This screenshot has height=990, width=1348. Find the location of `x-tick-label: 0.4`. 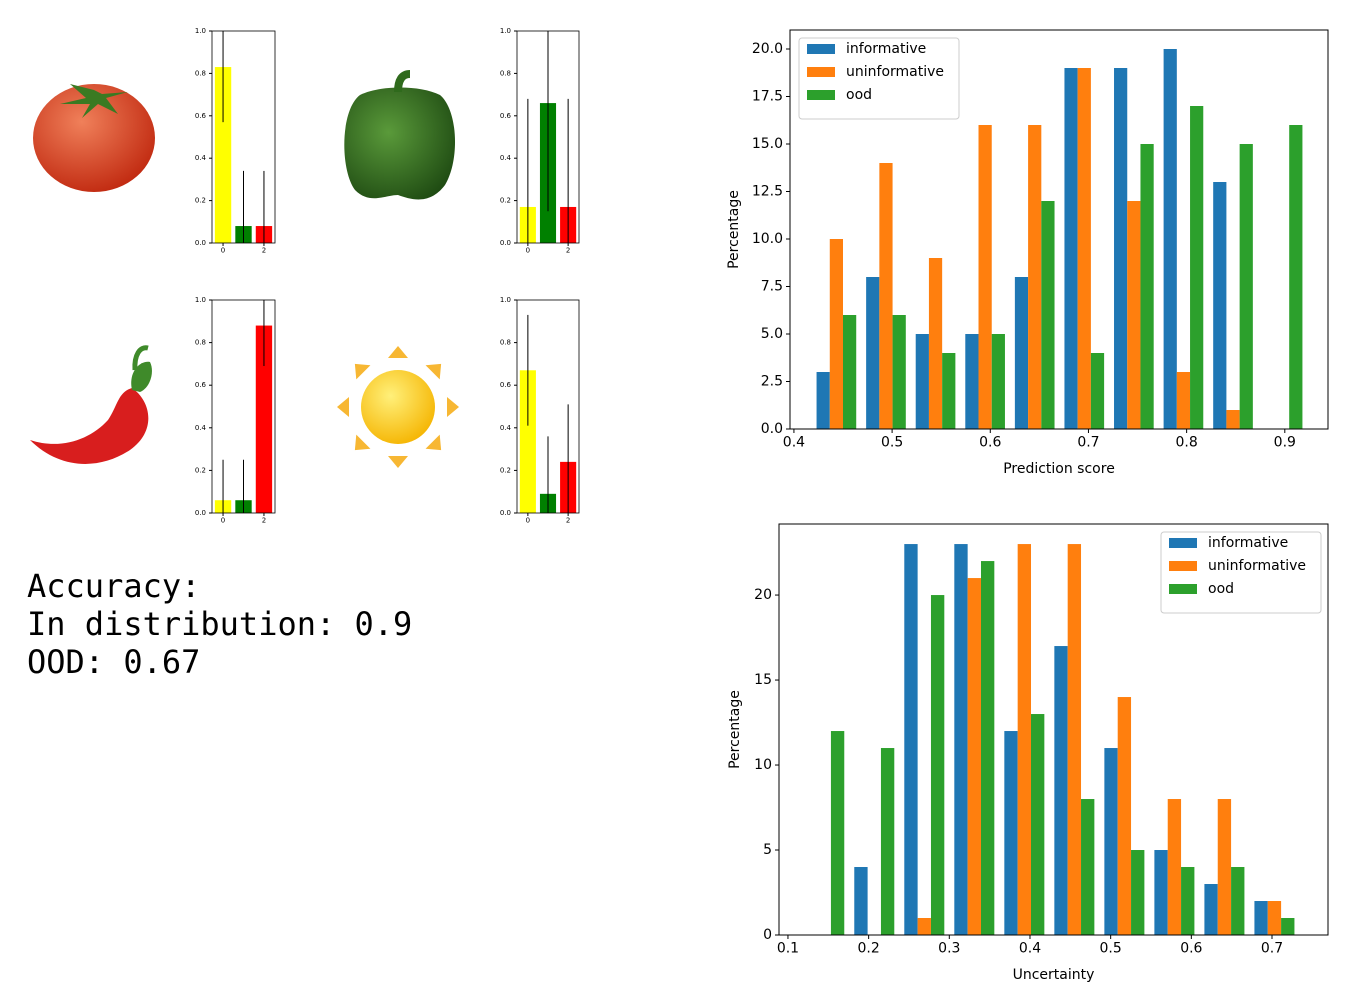

x-tick-label: 0.4 is located at coordinates (1030, 948).